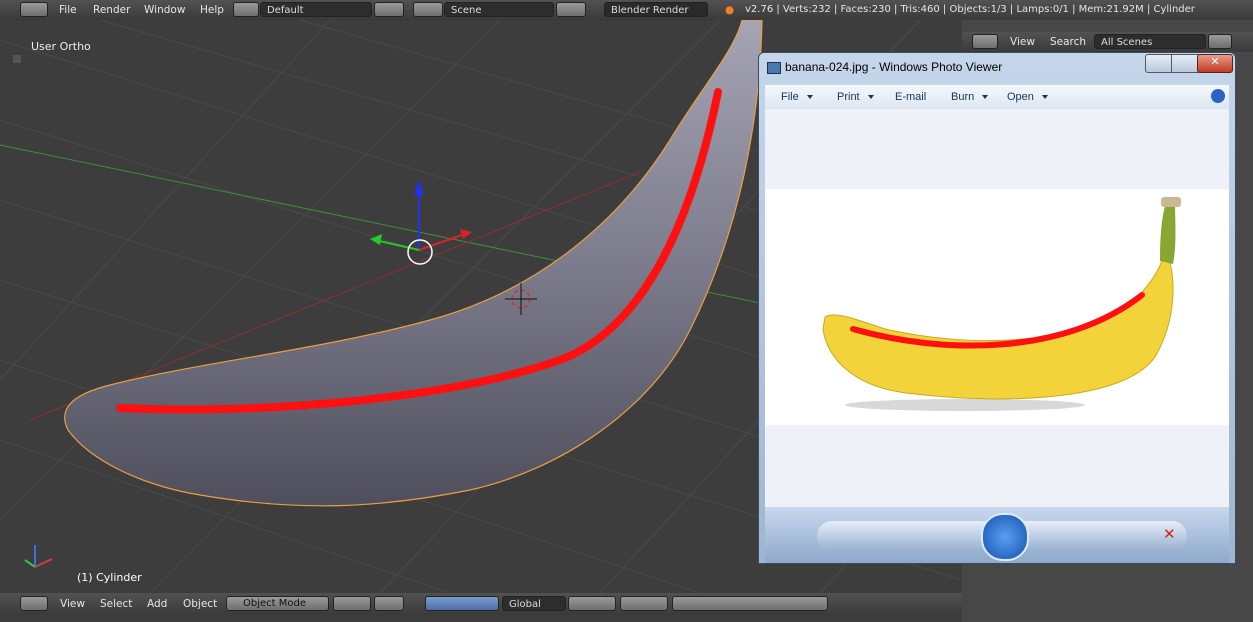  Describe the element at coordinates (499, 9) in the screenshot. I see `scene-field: Scene` at that location.